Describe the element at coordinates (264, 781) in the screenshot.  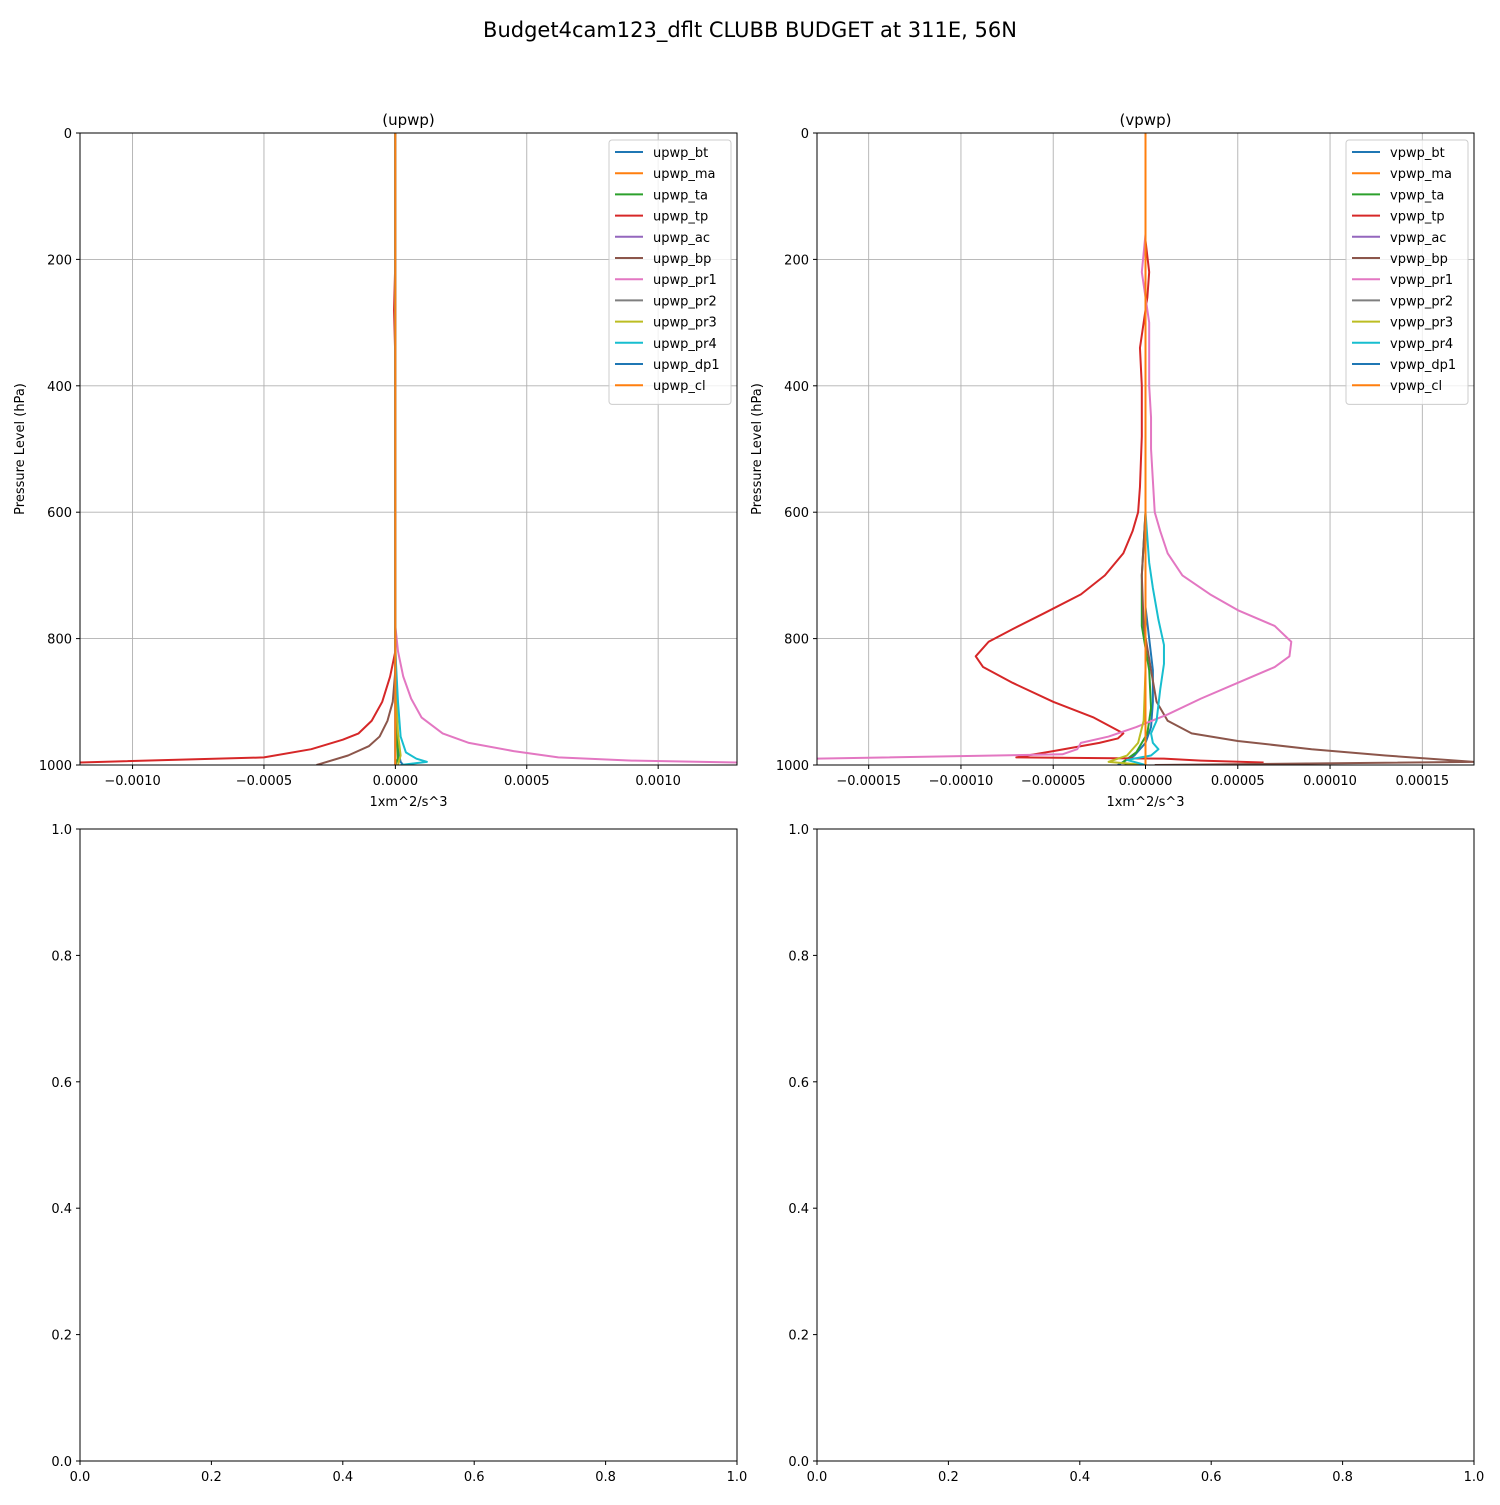
I see `x-tick-label: −0.0005` at that location.